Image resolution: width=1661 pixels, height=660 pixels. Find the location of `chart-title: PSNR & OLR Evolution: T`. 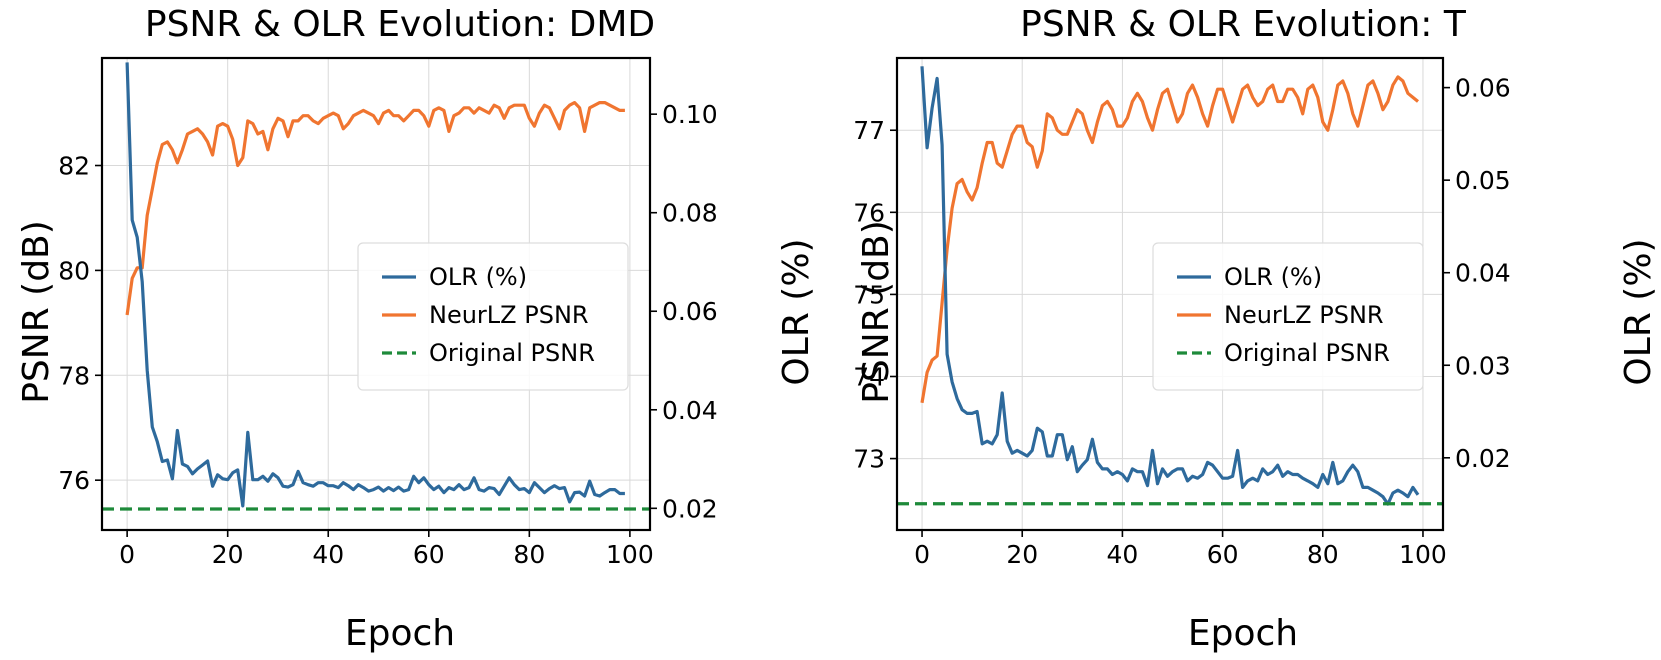

chart-title: PSNR & OLR Evolution: T is located at coordinates (1243, 24).